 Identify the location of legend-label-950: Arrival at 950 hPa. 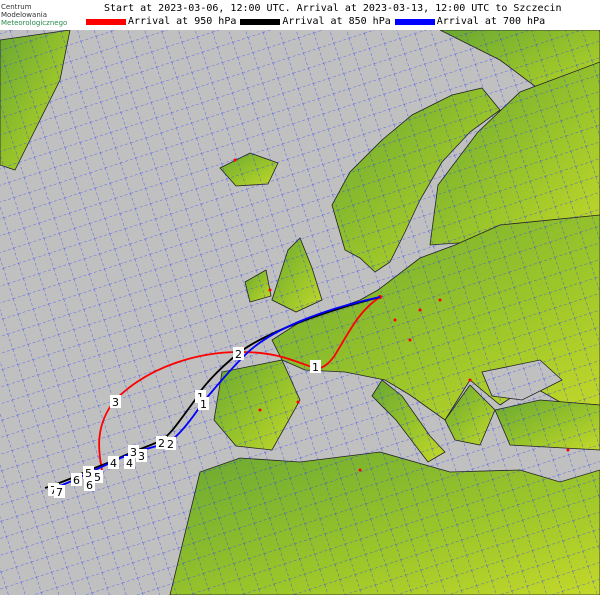
(182, 21).